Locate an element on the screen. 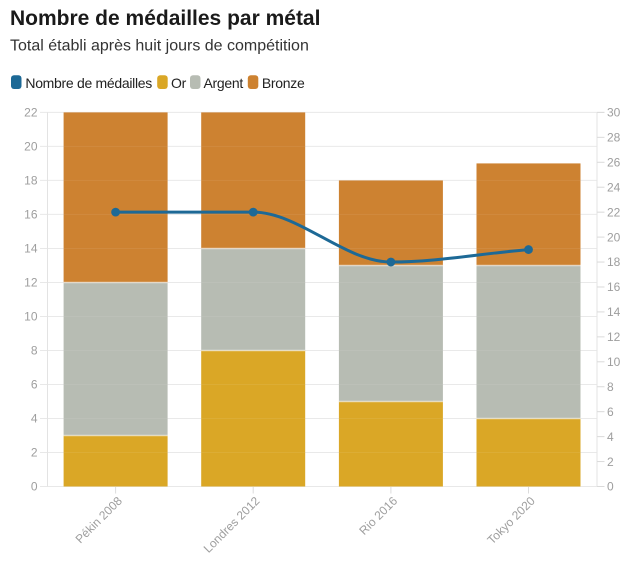  svg-text: Nombre de médailles par métal is located at coordinates (165, 18).